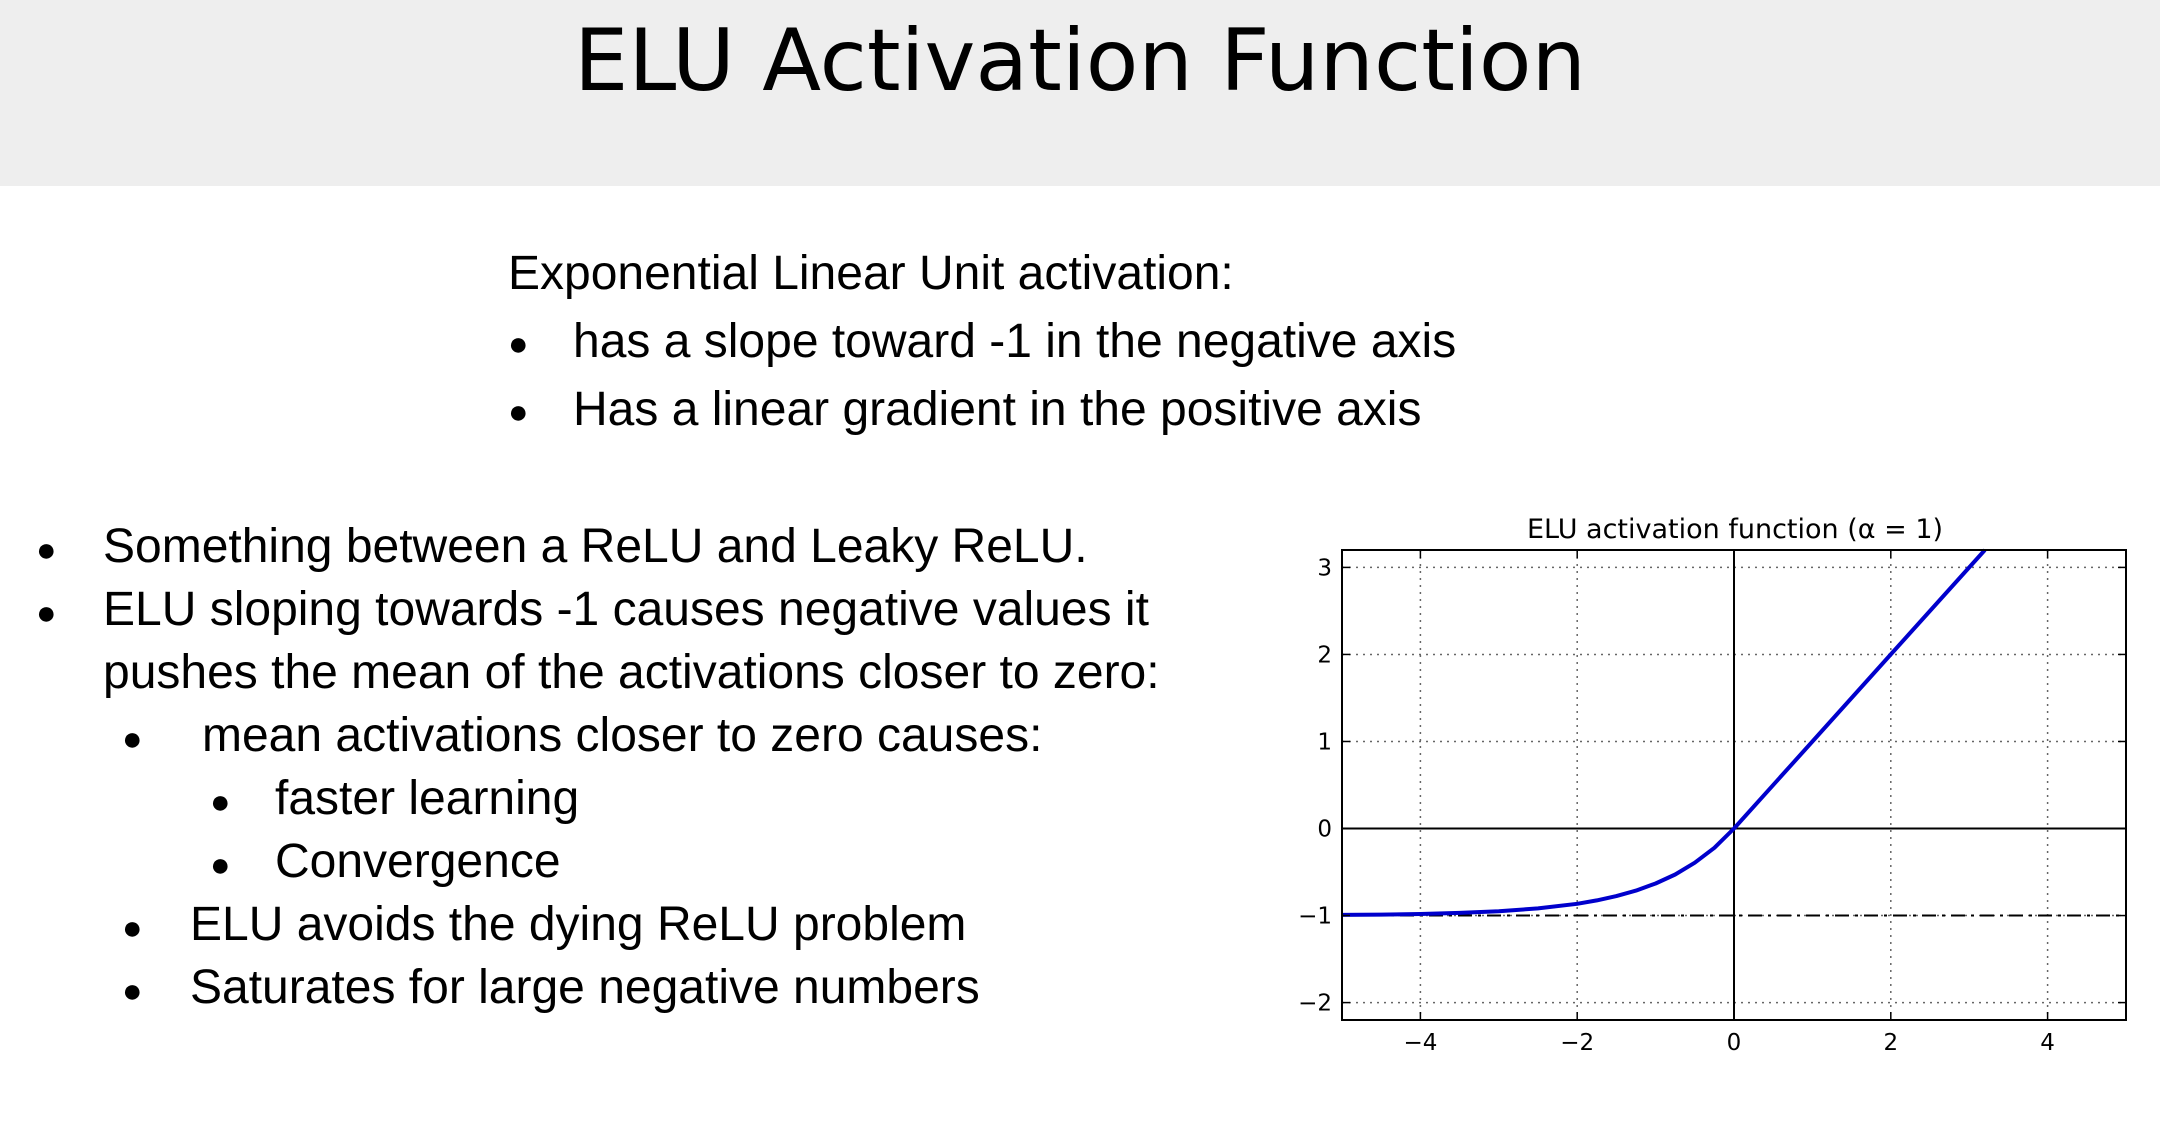 Image resolution: width=2160 pixels, height=1130 pixels. I want to click on point-subsubitem-2: Convergence, so click(418, 861).